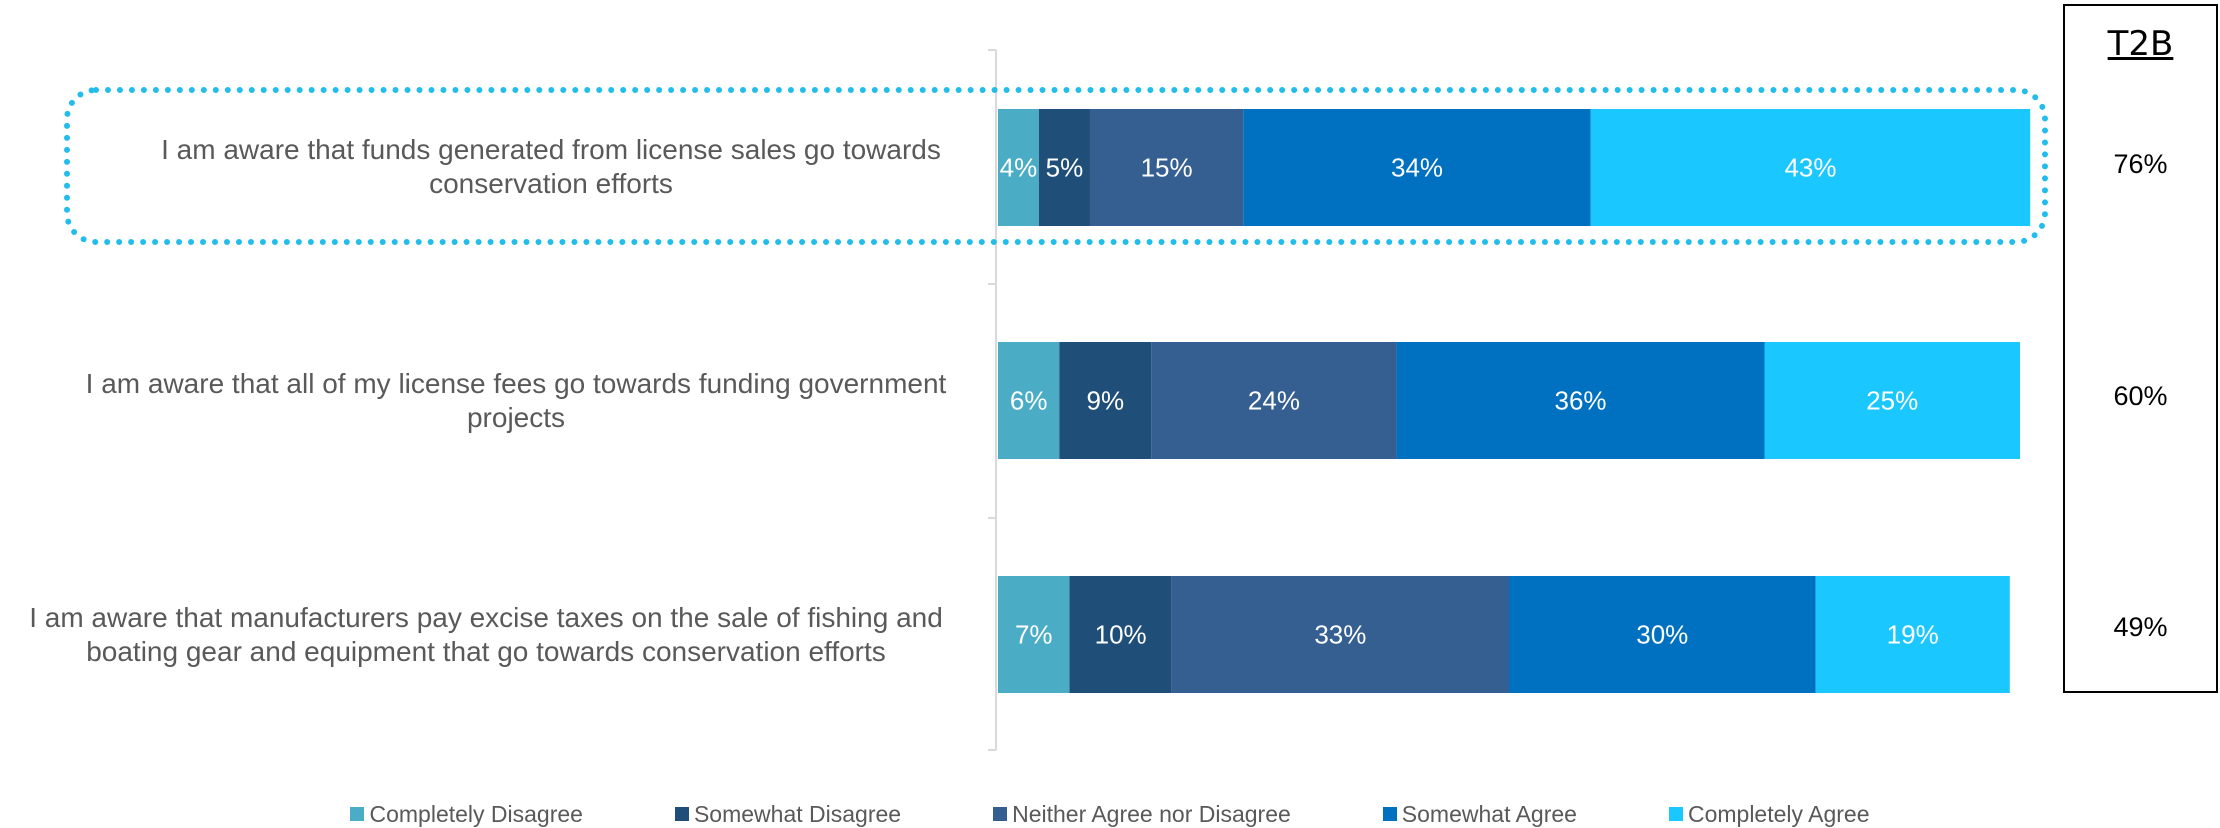 The height and width of the screenshot is (828, 2220). I want to click on data-label: 19%, so click(1913, 635).